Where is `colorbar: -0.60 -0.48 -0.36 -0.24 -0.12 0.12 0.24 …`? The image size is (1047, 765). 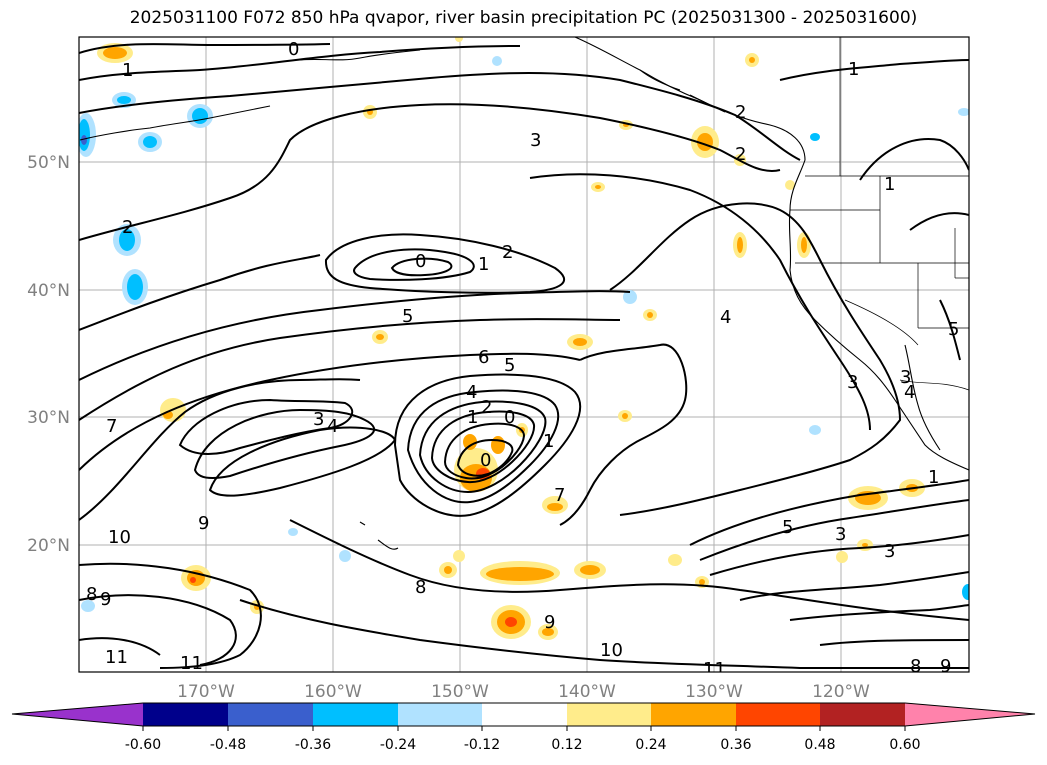
colorbar: -0.60 -0.48 -0.36 -0.24 -0.12 0.12 0.24 … is located at coordinates (523, 727).